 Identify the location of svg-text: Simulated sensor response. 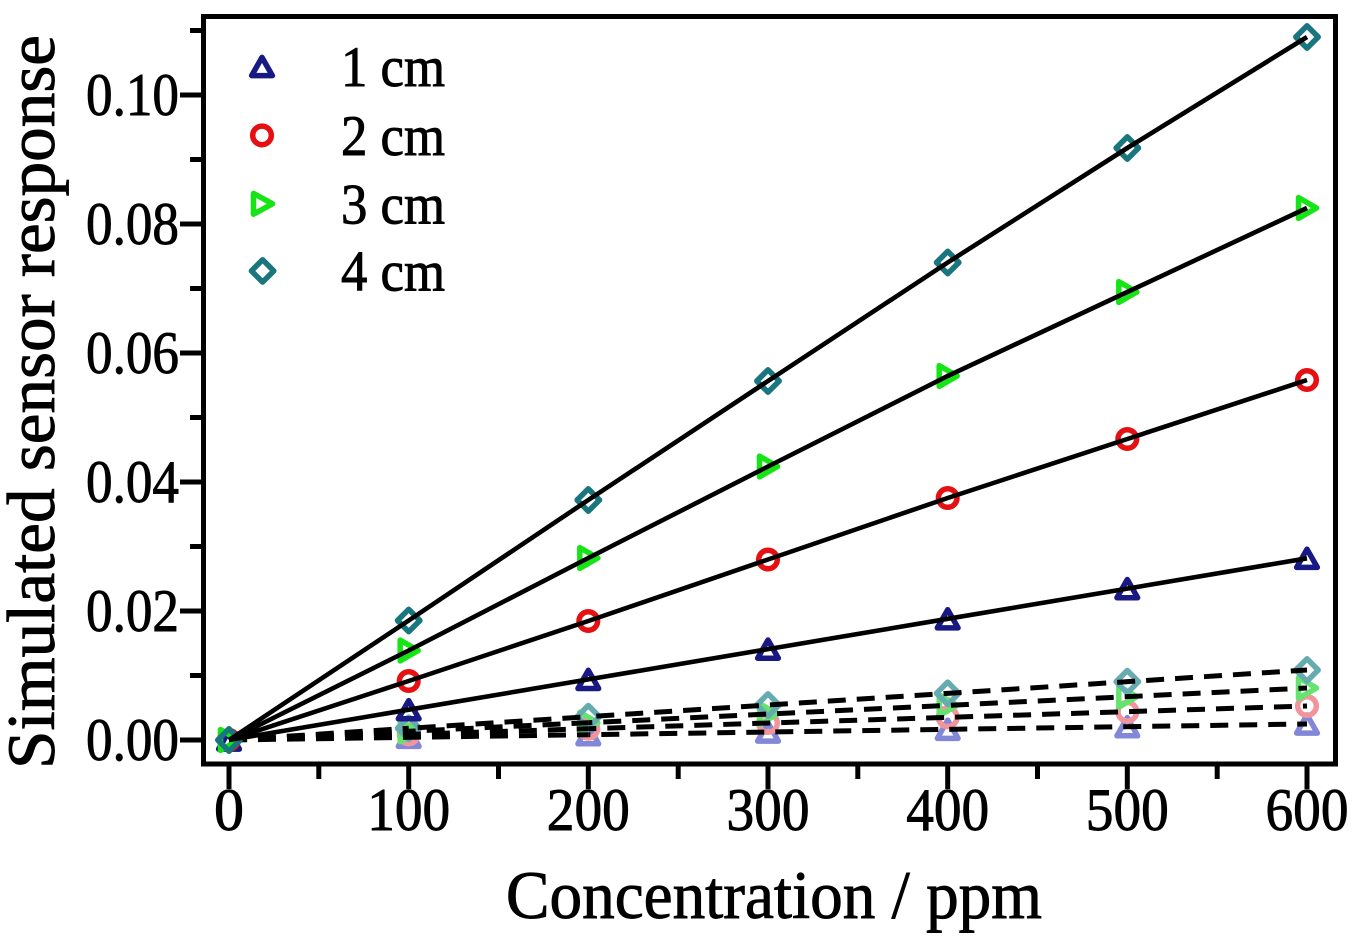
(34, 402).